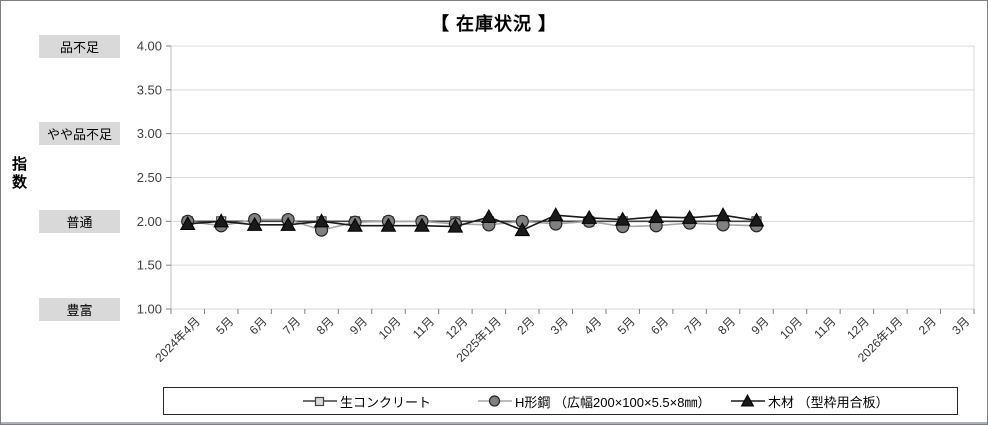  Describe the element at coordinates (592, 325) in the screenshot. I see `x-tick-label: 4月` at that location.